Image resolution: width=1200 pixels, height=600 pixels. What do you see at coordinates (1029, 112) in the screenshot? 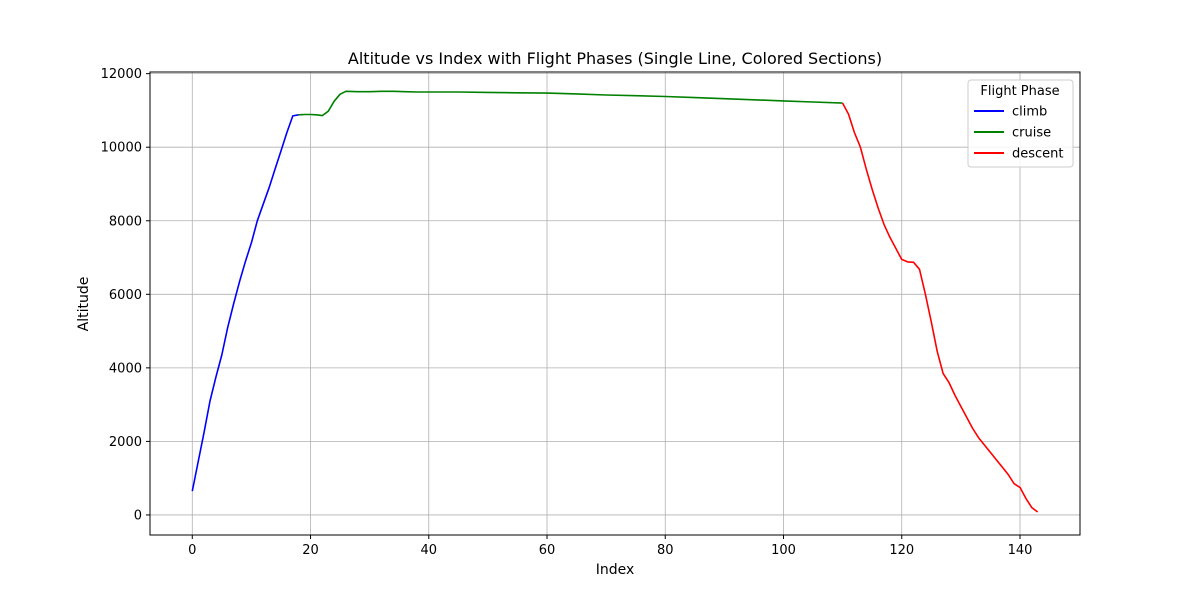
I see `legend-label-climb: climb` at bounding box center [1029, 112].